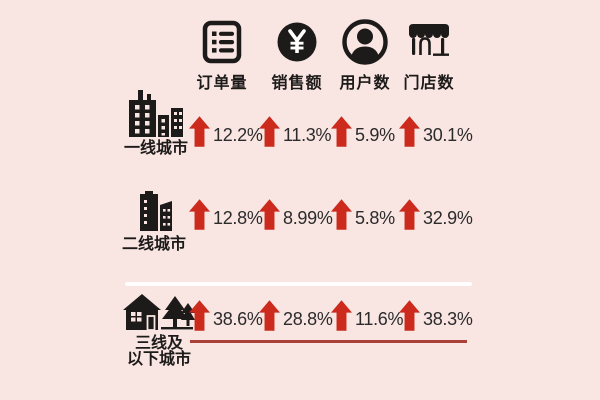  What do you see at coordinates (365, 42) in the screenshot?
I see `users-icon` at bounding box center [365, 42].